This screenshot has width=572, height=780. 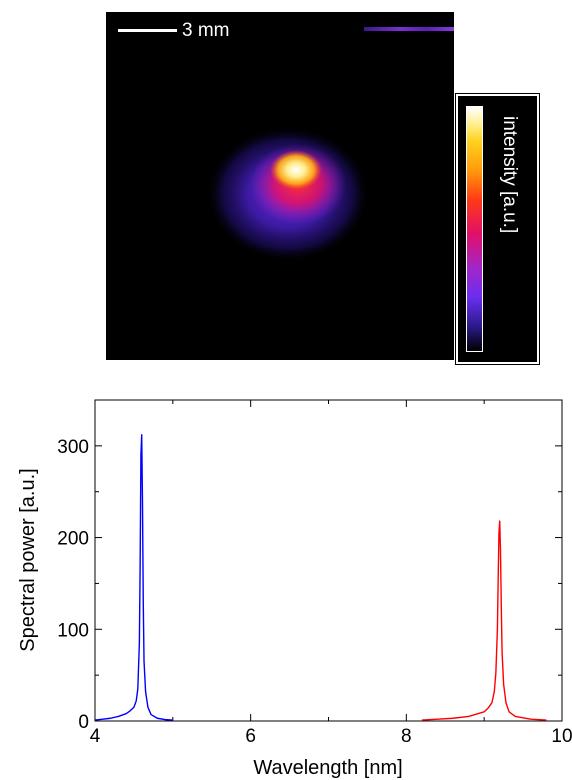 I want to click on y-axis-title: Spectral power [a.u.], so click(x=28, y=559).